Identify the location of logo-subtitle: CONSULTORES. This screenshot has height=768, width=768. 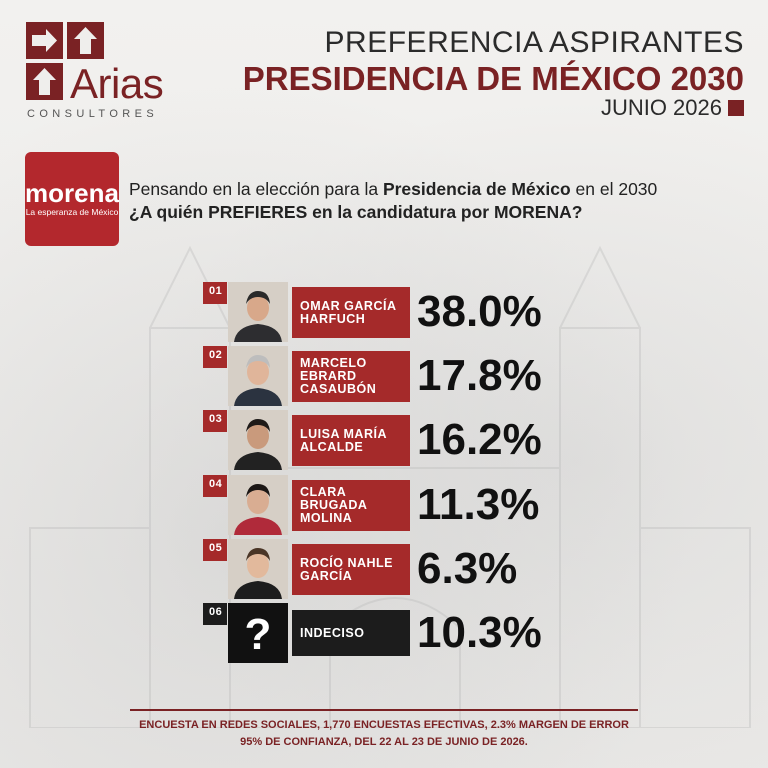
(93, 114).